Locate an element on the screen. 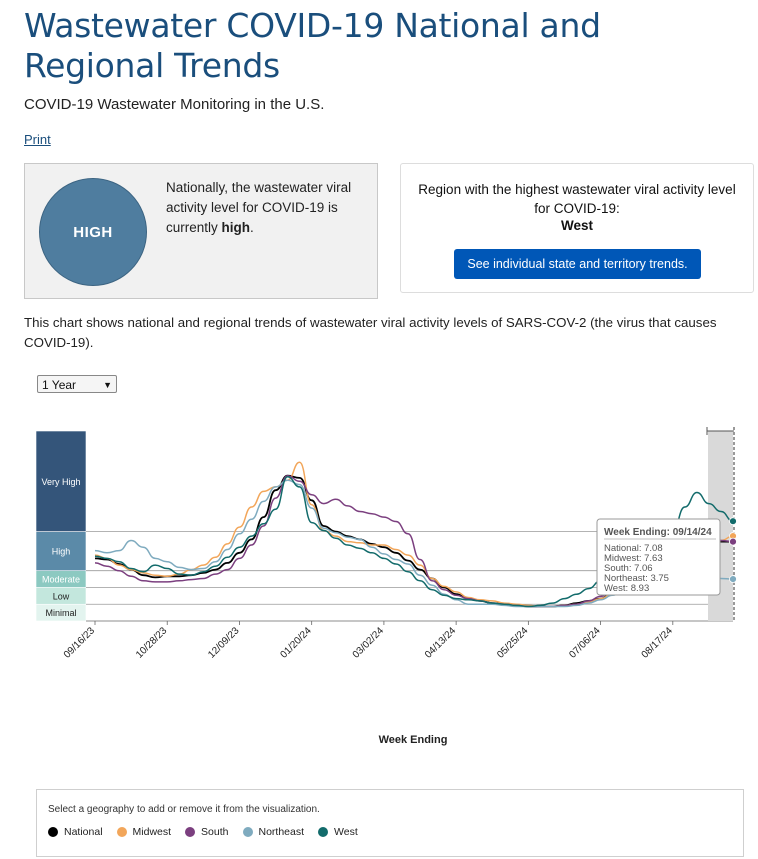  legend-item-northeast: Northeast is located at coordinates (273, 832).